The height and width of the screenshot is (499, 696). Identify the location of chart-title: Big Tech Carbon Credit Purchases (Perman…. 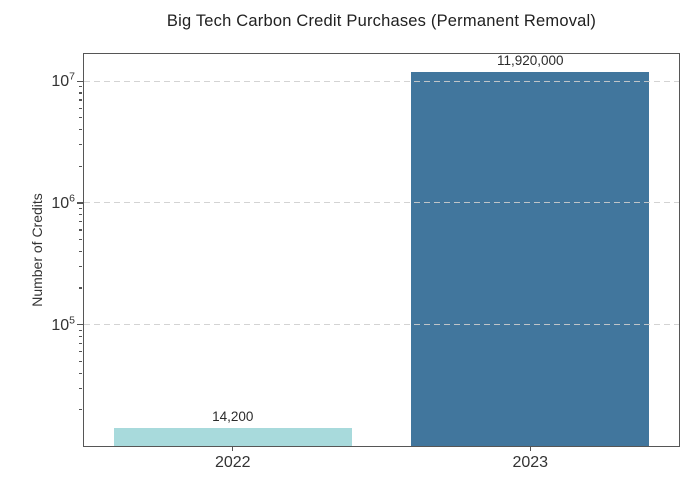
(381, 21).